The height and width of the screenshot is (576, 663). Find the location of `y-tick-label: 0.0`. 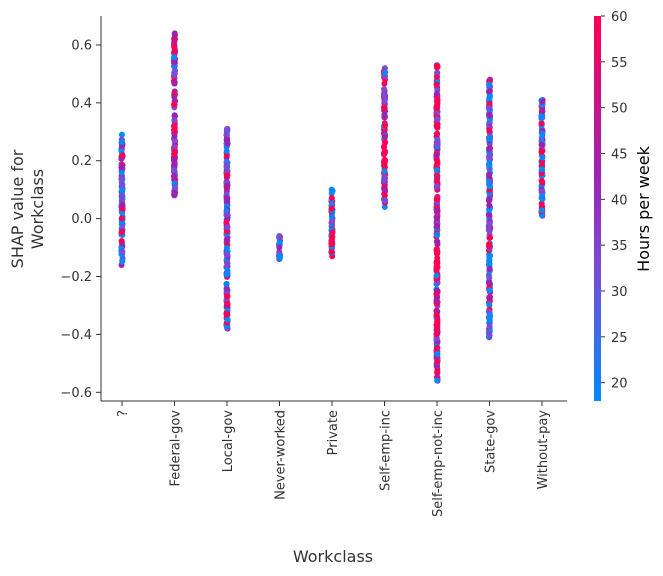

y-tick-label: 0.0 is located at coordinates (81, 219).